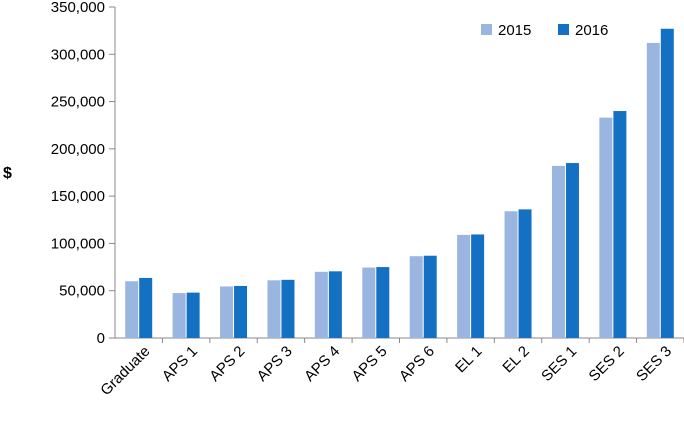 The height and width of the screenshot is (421, 684). Describe the element at coordinates (146, 307) in the screenshot. I see `bar-2016-graduate` at that location.